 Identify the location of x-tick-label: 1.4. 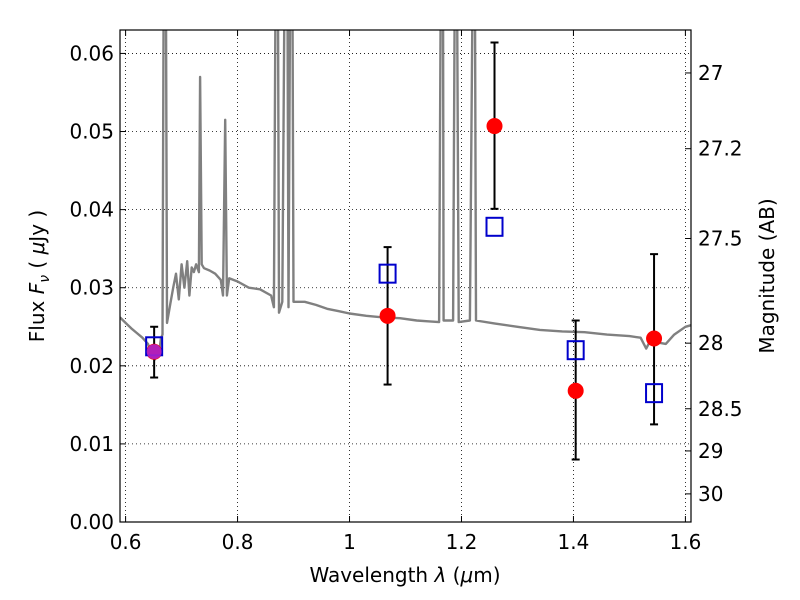
(574, 542).